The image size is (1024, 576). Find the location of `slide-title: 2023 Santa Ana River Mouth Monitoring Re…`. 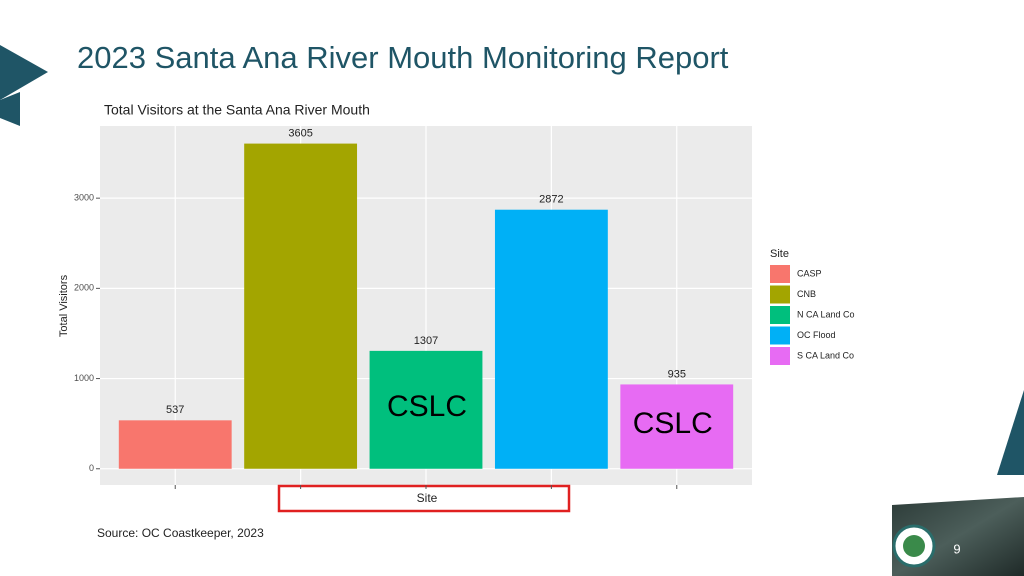

slide-title: 2023 Santa Ana River Mouth Monitoring Re… is located at coordinates (403, 57).